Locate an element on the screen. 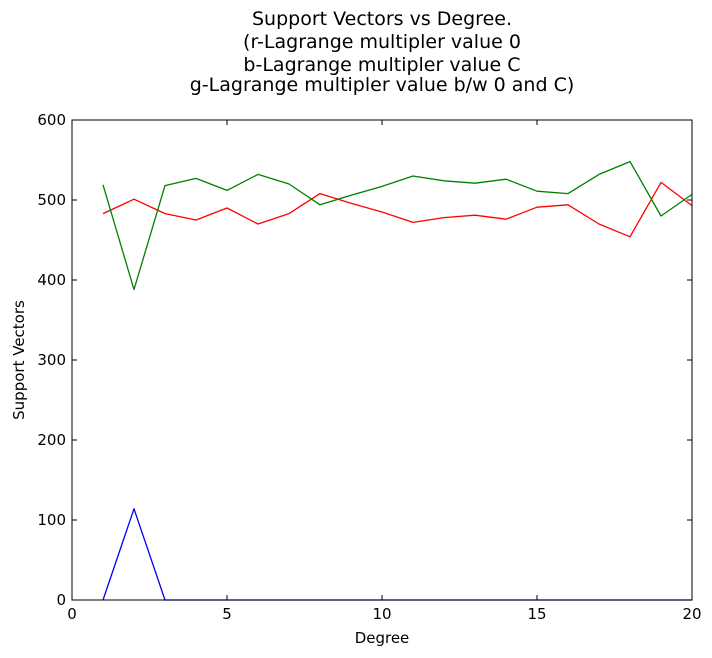  x-tick-label: 10 is located at coordinates (381, 614).